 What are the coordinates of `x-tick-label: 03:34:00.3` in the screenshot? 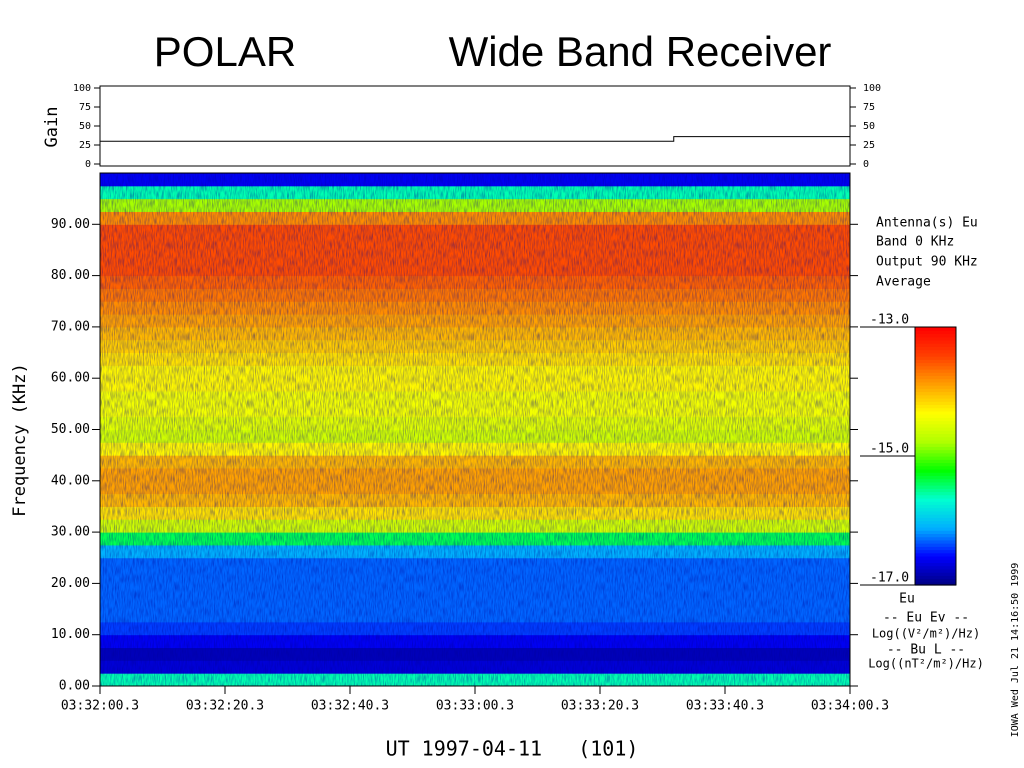 It's located at (850, 706).